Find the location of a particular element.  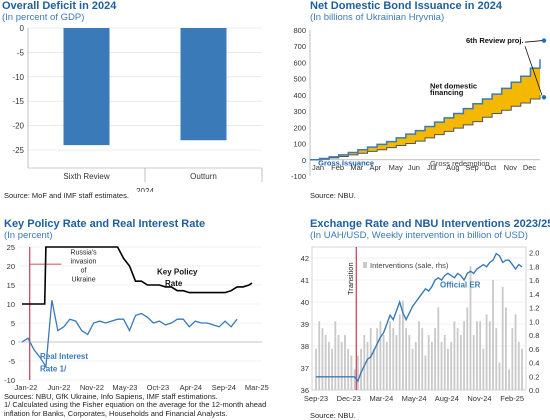

x-tick-label: Feb-25 is located at coordinates (512, 398).